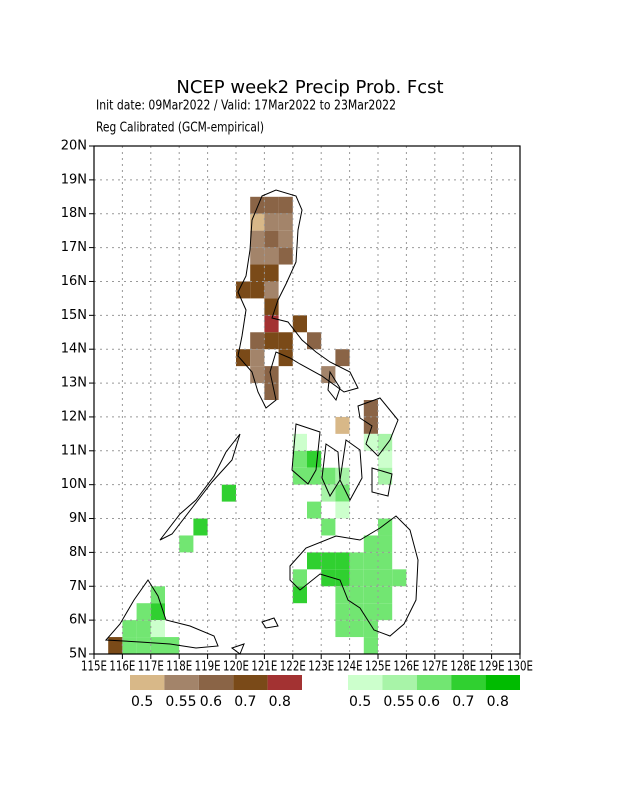  Describe the element at coordinates (74, 315) in the screenshot. I see `y-tick-label: 15N` at that location.